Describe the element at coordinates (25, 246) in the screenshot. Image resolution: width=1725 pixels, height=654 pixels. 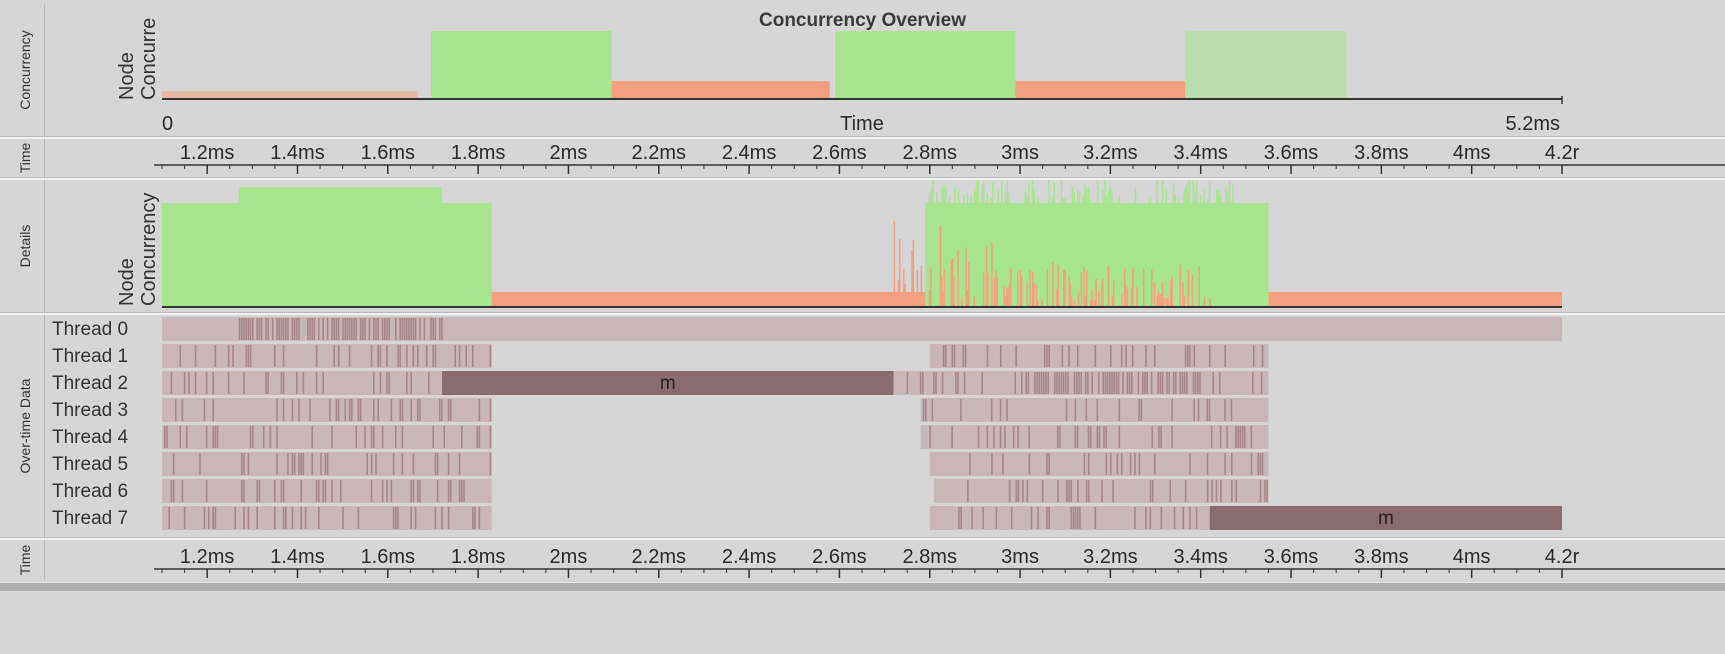
I see `details-side-tab: Details` at that location.